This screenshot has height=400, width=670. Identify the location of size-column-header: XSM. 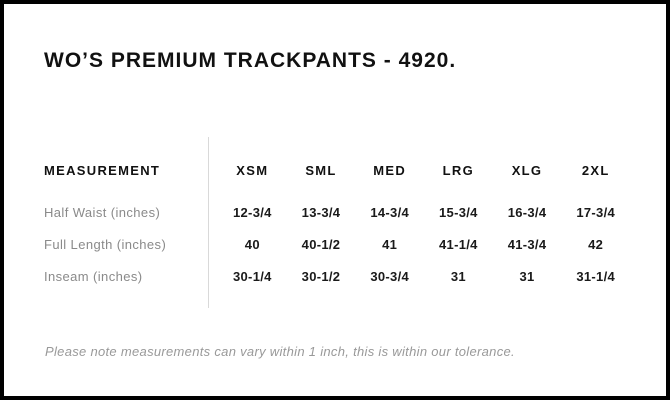
(252, 170).